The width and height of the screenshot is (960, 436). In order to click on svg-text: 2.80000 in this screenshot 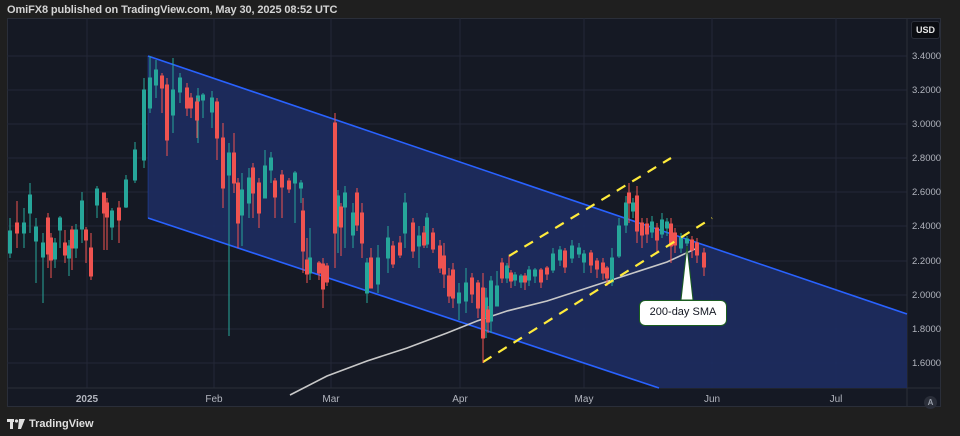, I will do `click(926, 158)`.